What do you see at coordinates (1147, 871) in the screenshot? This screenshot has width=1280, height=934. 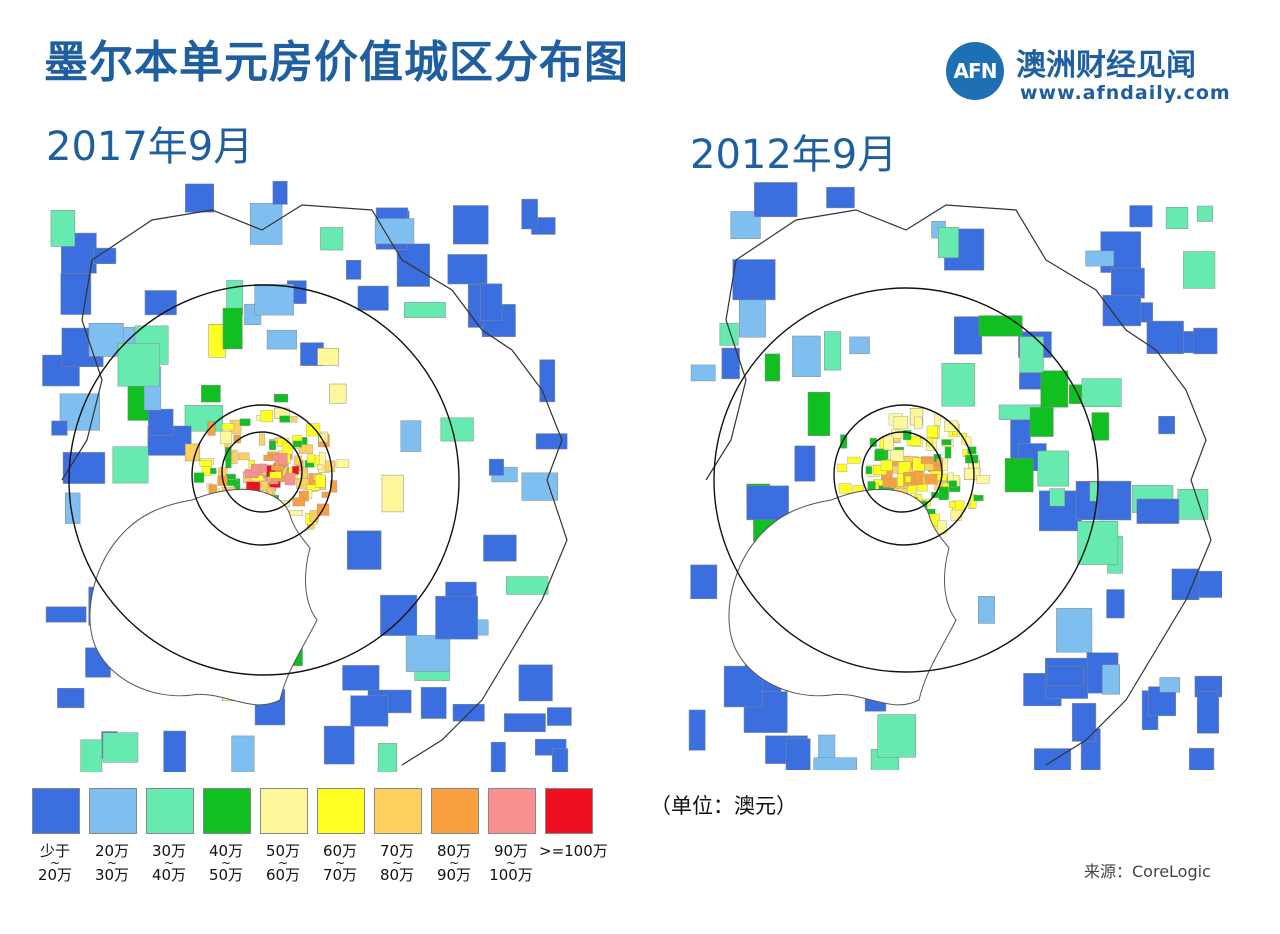 I see `data-source: 来源：CoreLogic` at bounding box center [1147, 871].